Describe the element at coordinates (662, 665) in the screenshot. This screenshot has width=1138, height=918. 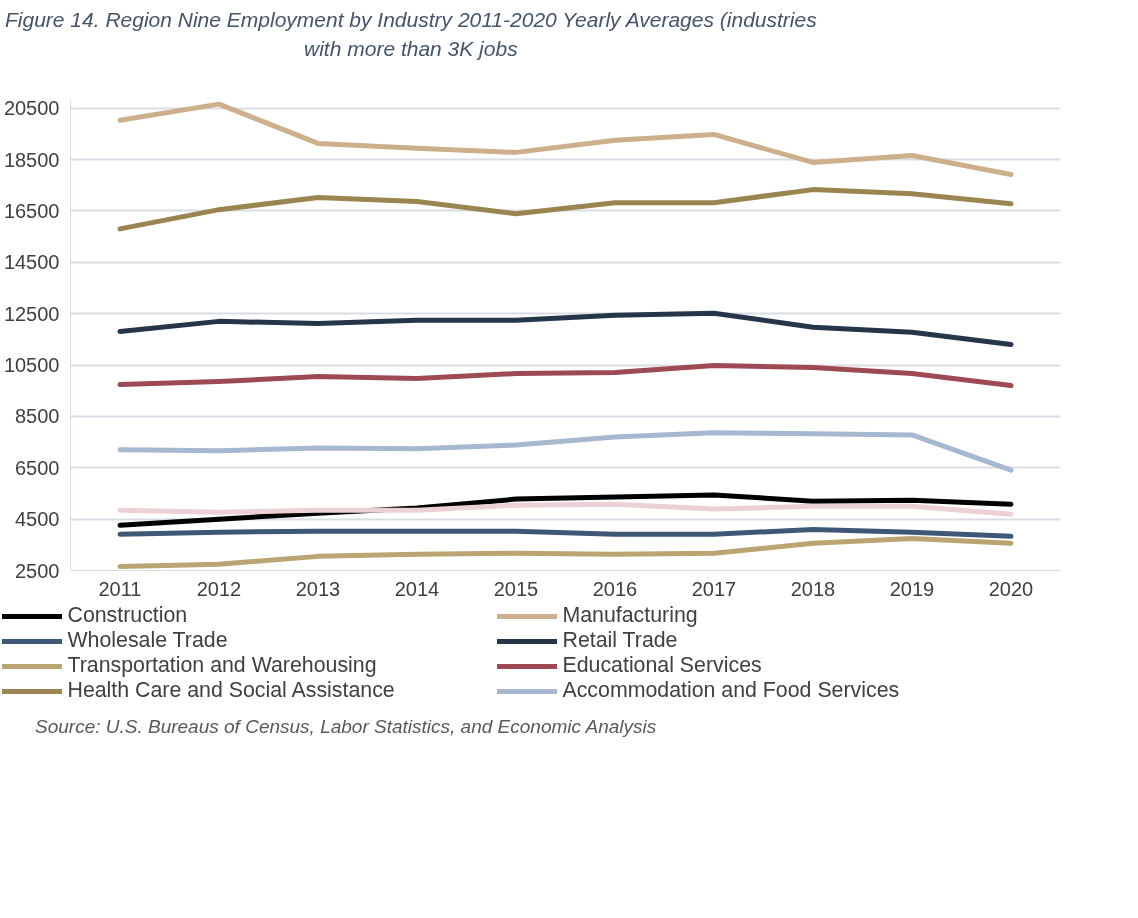
I see `legend-label: Educational Services` at that location.